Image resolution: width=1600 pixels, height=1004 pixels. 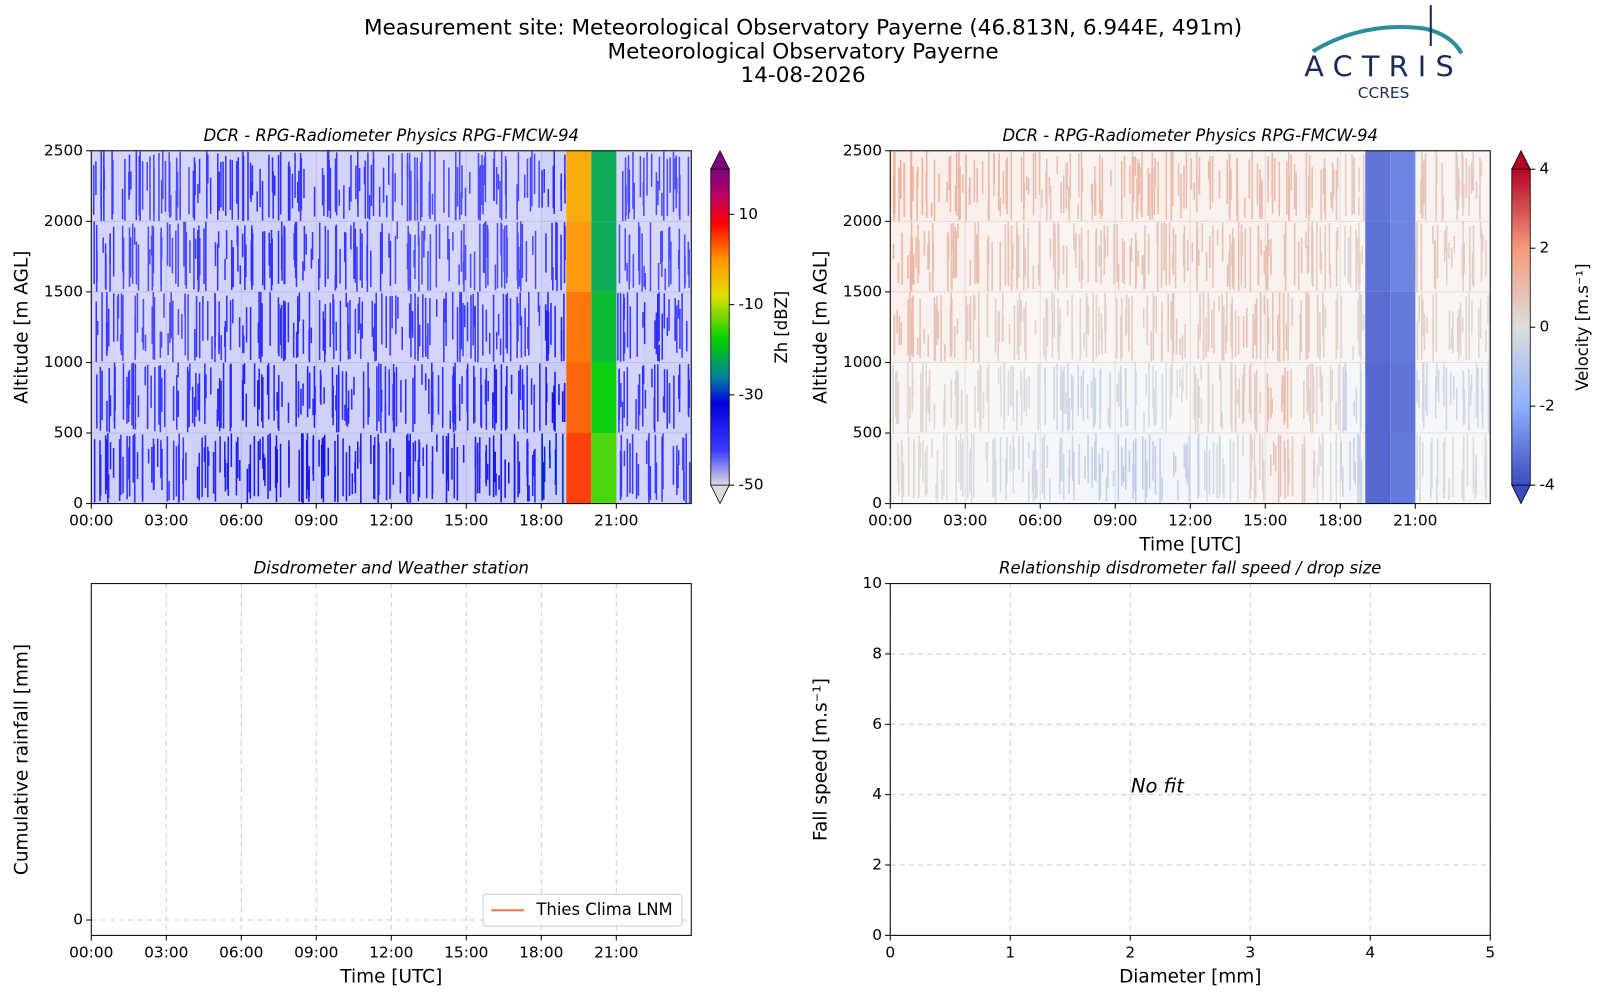 What do you see at coordinates (1190, 135) in the screenshot?
I see `chart-title: DCR - RPG-Radiometer Physics RPG-FMCW-94` at bounding box center [1190, 135].